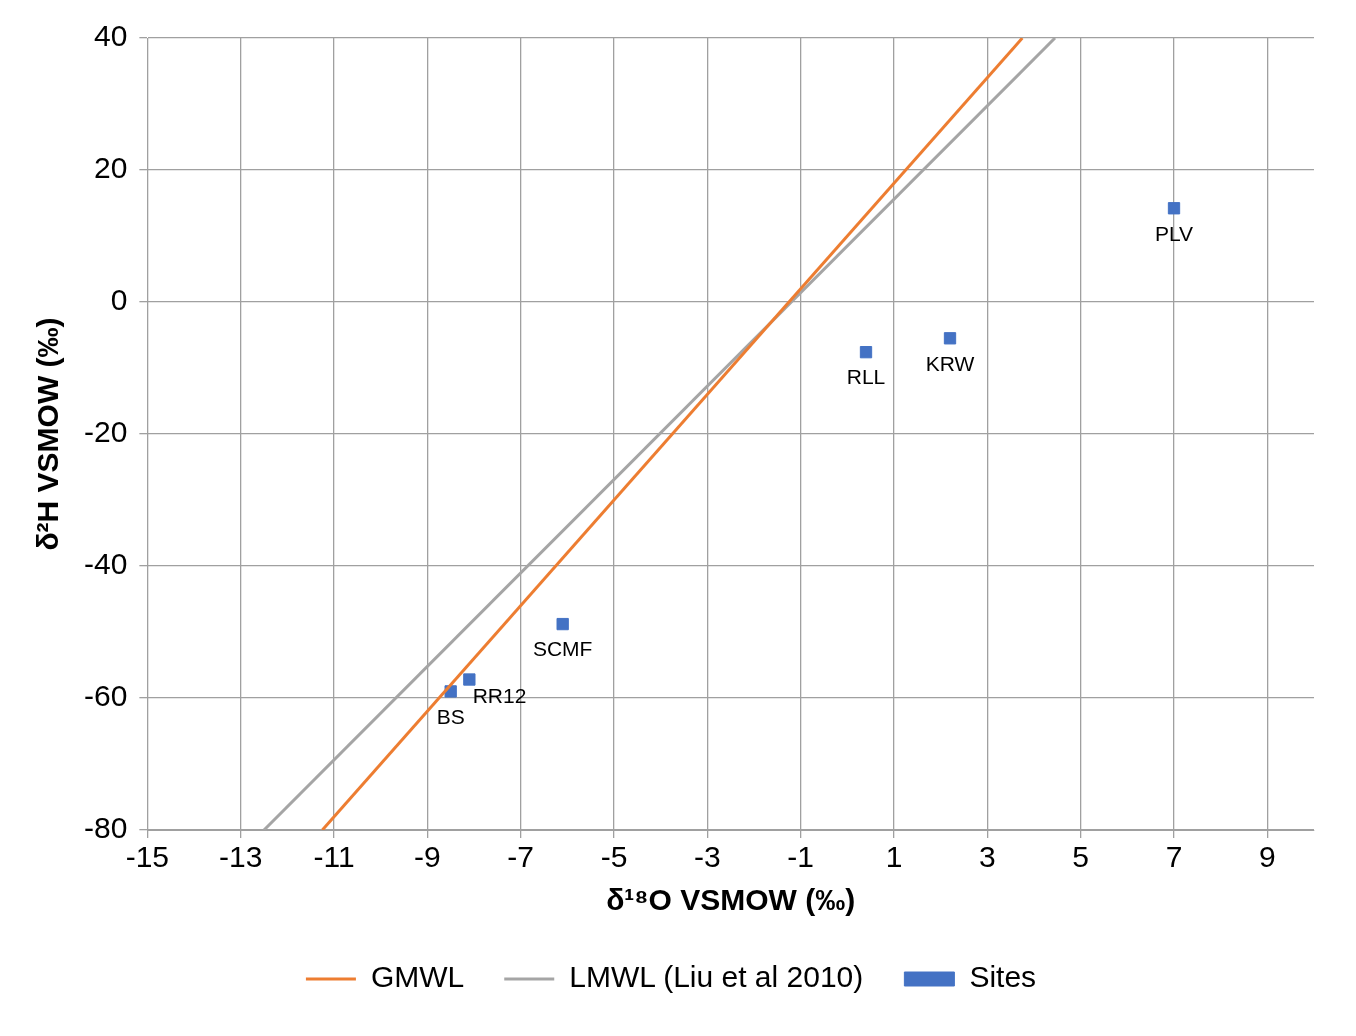 The height and width of the screenshot is (1036, 1356). I want to click on annotation: PLV, so click(1174, 233).